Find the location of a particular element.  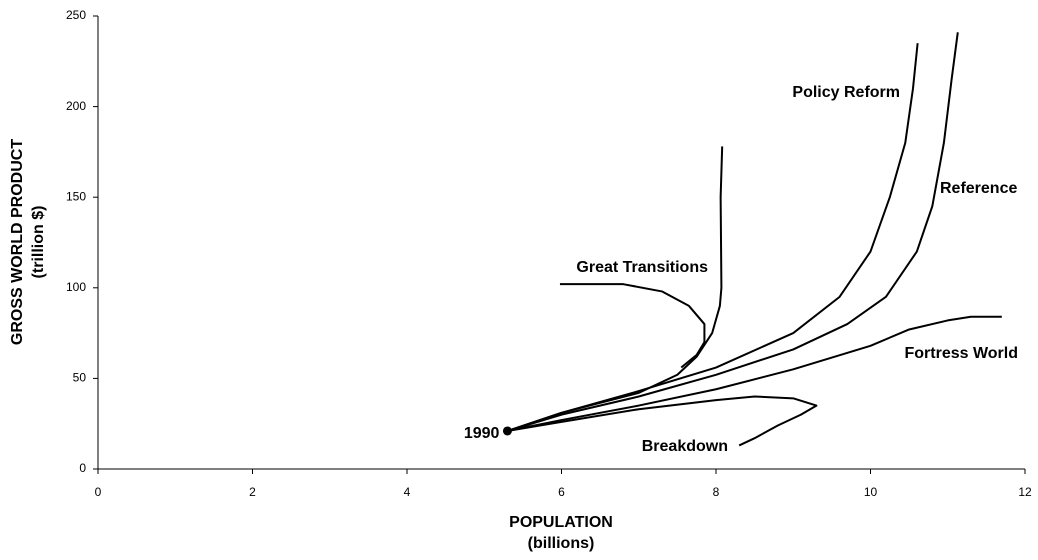

x-tick-label: 10 is located at coordinates (871, 492).